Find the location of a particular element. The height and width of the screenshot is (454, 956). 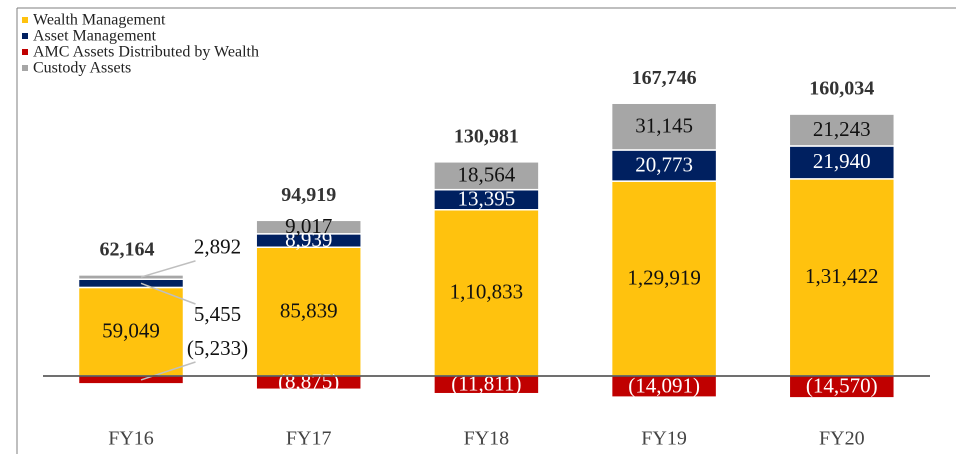

data-label: 1,10,833 is located at coordinates (487, 292).